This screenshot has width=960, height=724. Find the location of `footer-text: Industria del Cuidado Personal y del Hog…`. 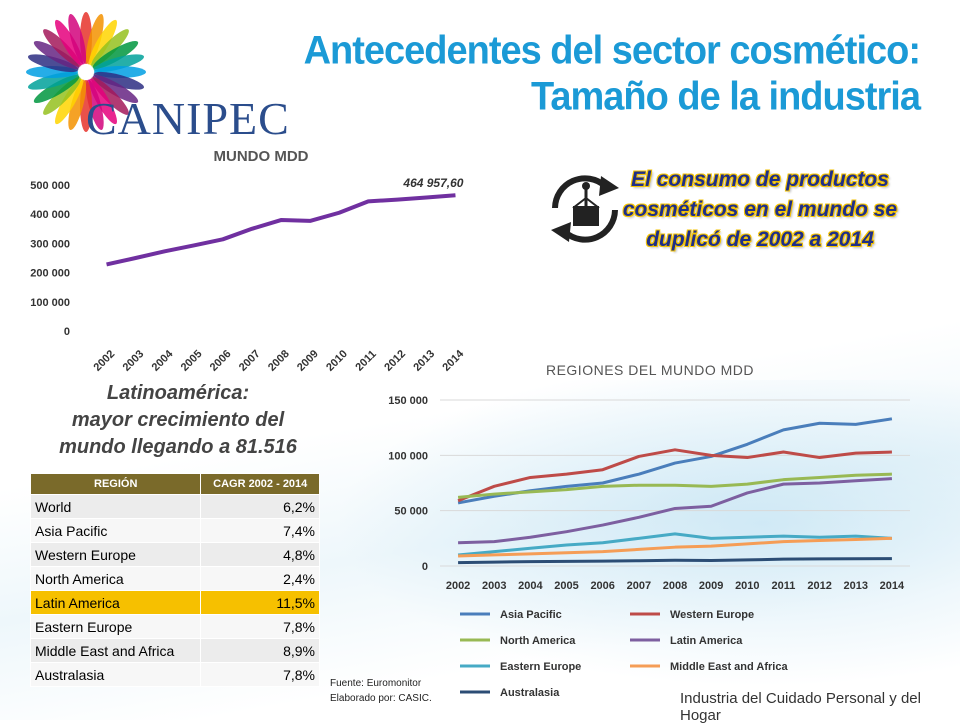

footer-text: Industria del Cuidado Personal y del Hog… is located at coordinates (820, 707).